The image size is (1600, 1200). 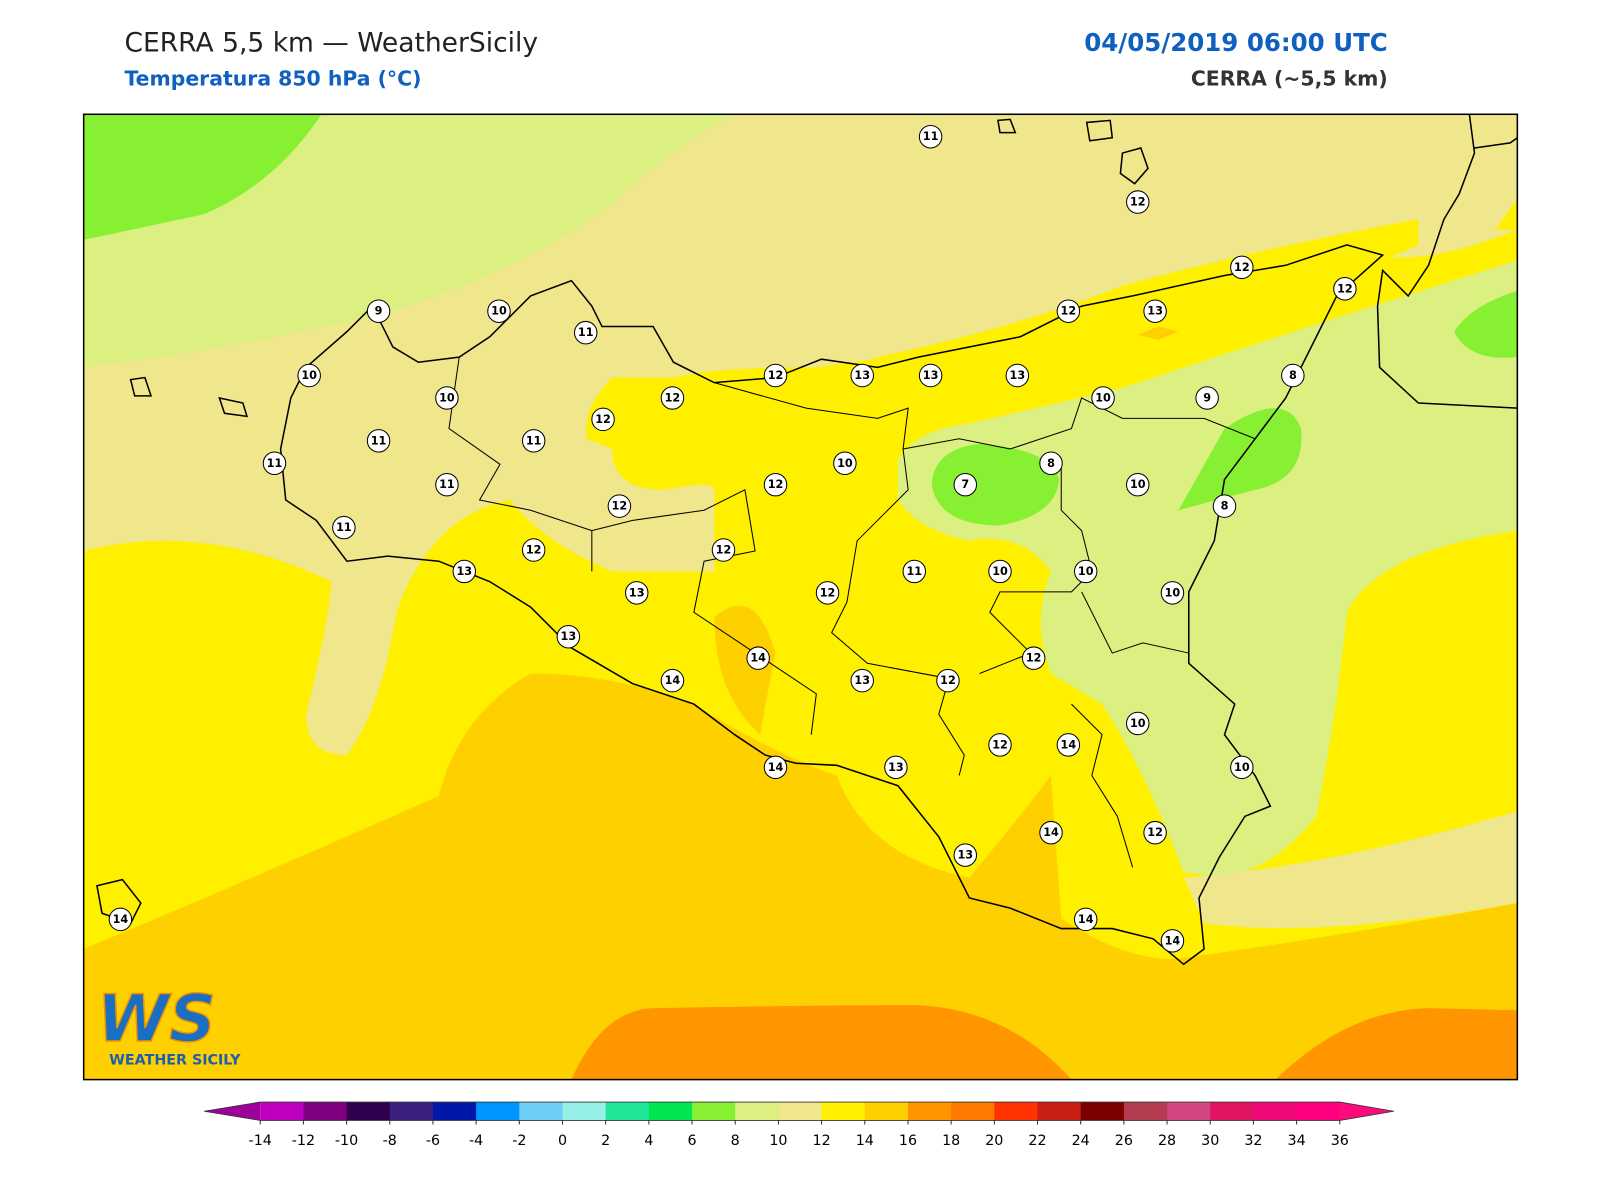 What do you see at coordinates (519, 1141) in the screenshot?
I see `colorbar-tick-label: -2` at bounding box center [519, 1141].